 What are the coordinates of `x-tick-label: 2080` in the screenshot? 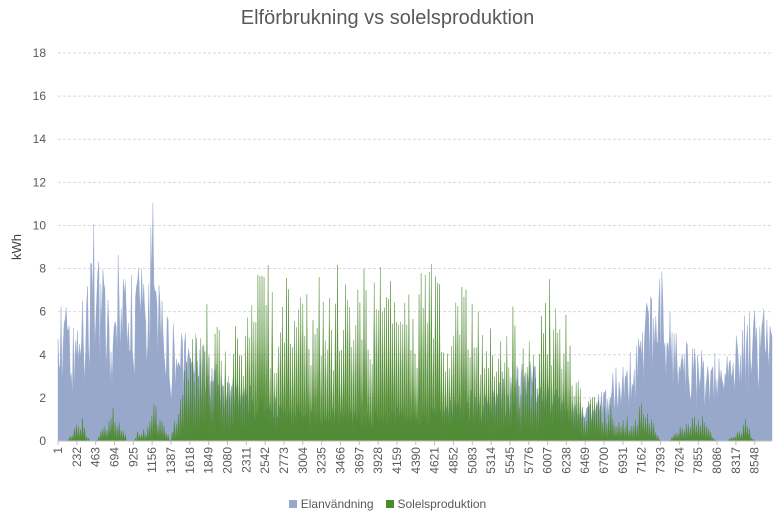 It's located at (227, 460).